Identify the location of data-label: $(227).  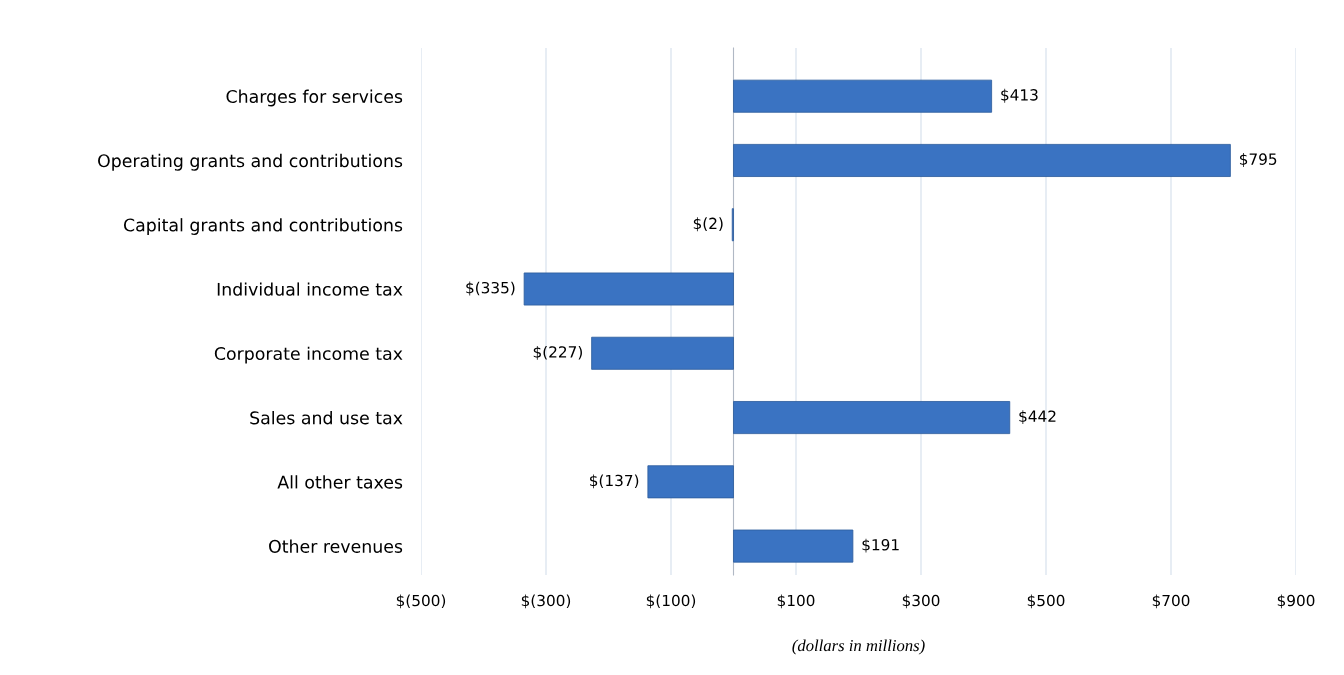
(557, 352).